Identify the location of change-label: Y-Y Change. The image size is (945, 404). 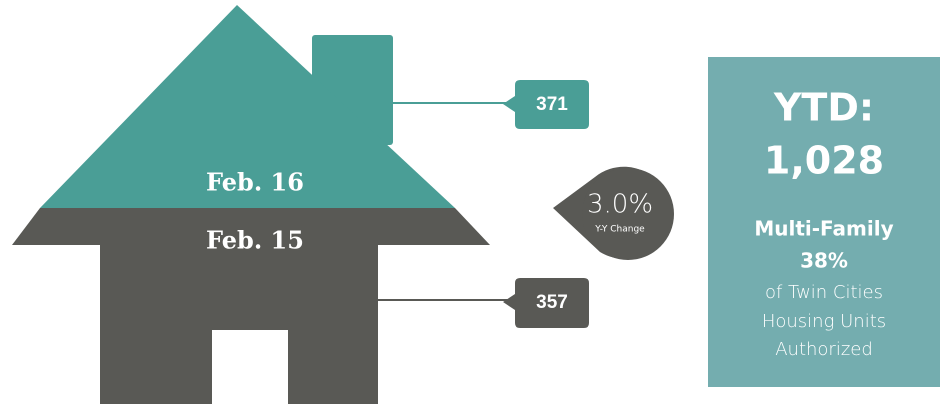
(619, 230).